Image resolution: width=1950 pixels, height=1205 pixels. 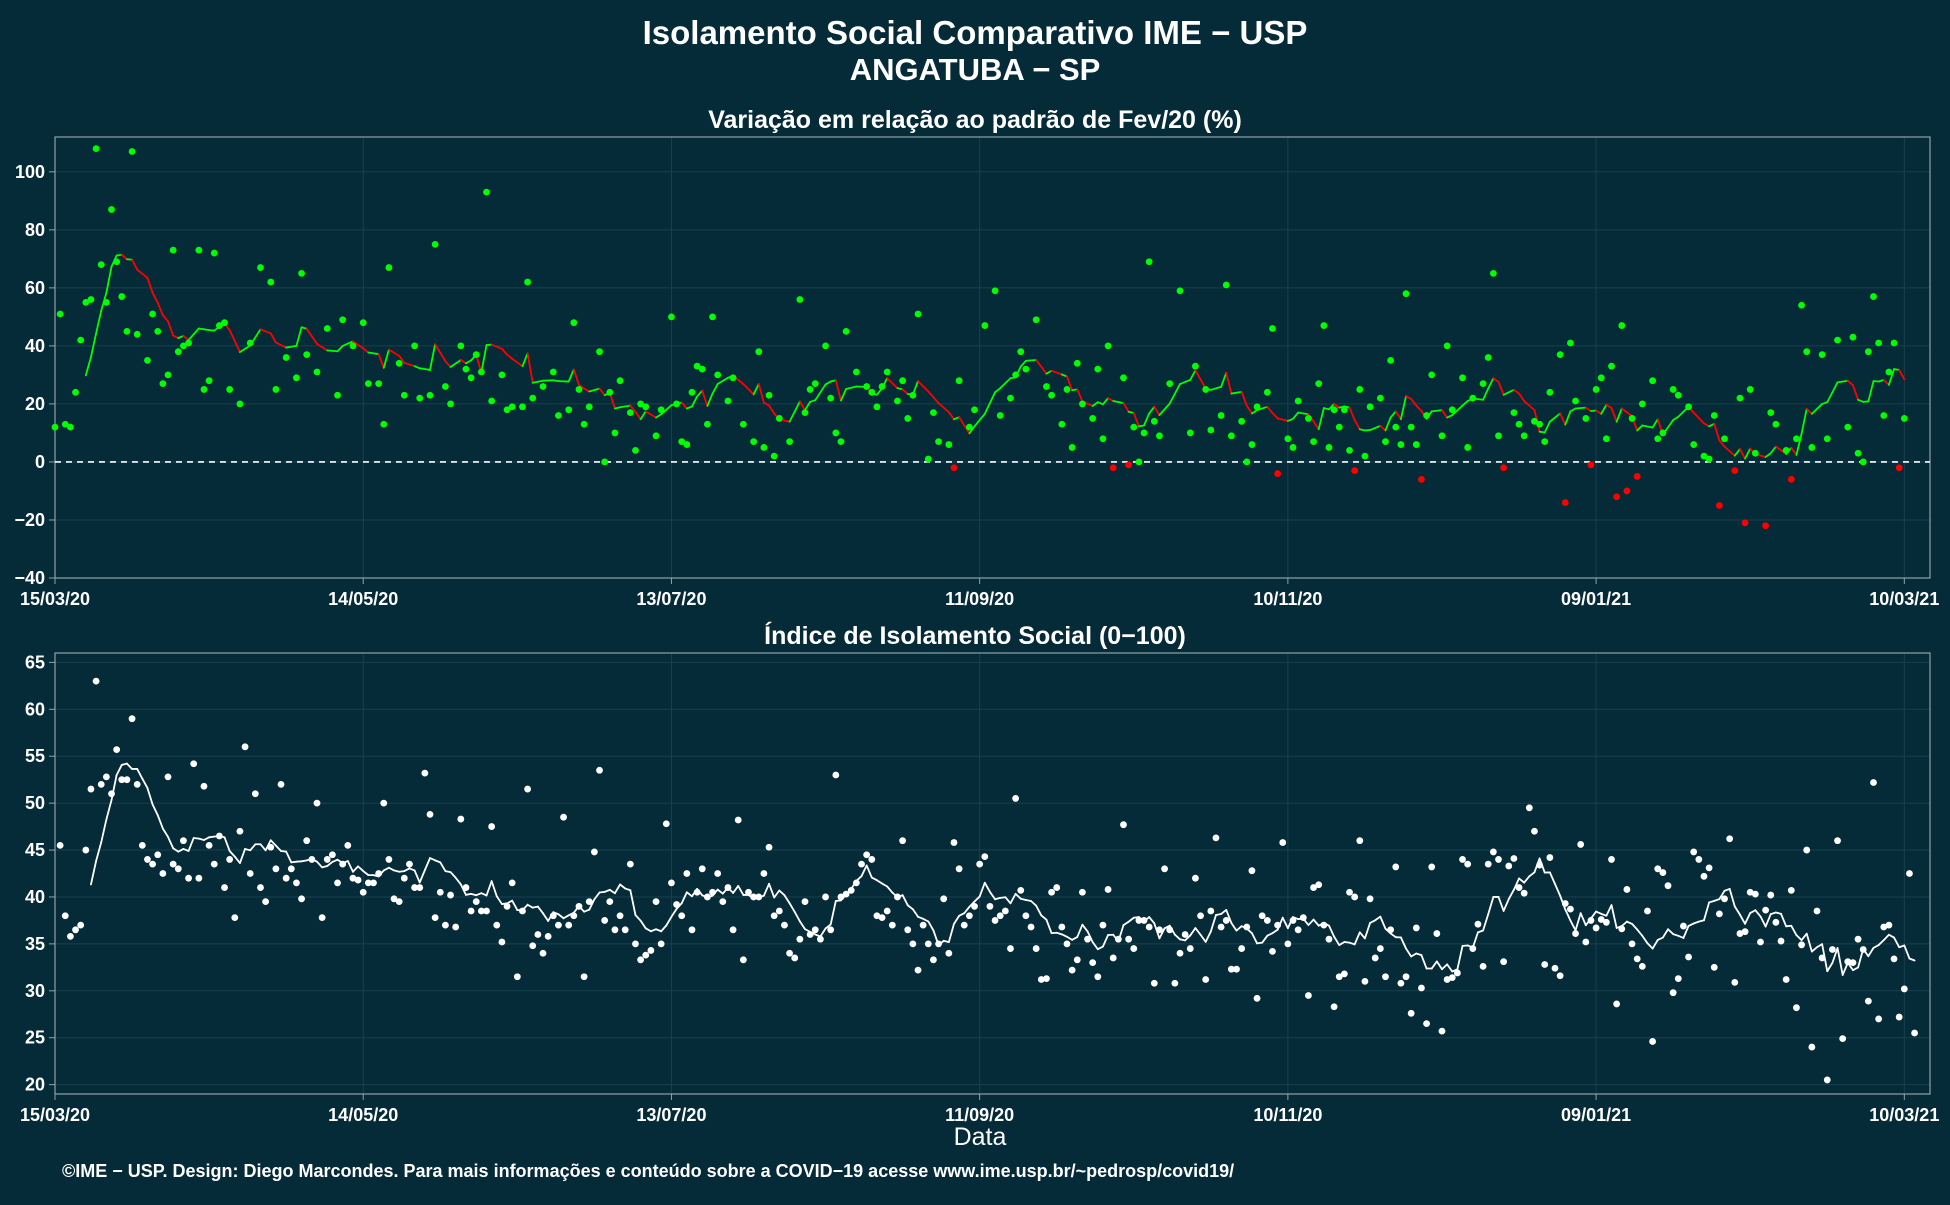 What do you see at coordinates (1904, 1115) in the screenshot?
I see `x-tick-label: 10/03/21` at bounding box center [1904, 1115].